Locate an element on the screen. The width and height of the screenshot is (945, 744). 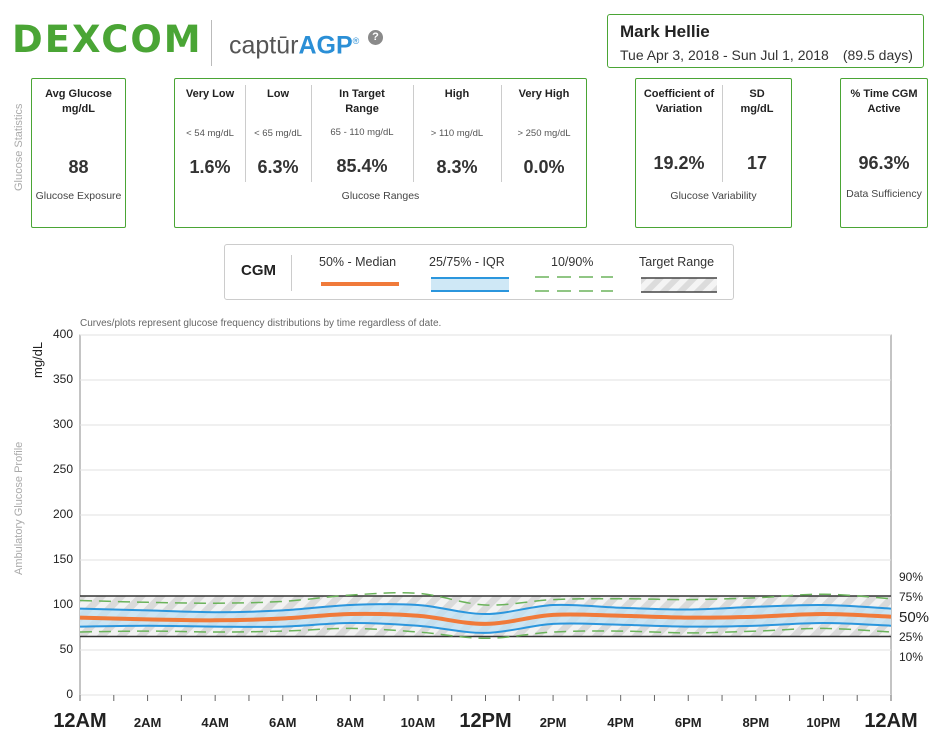
x-tick-label: 6PM is located at coordinates (688, 722).